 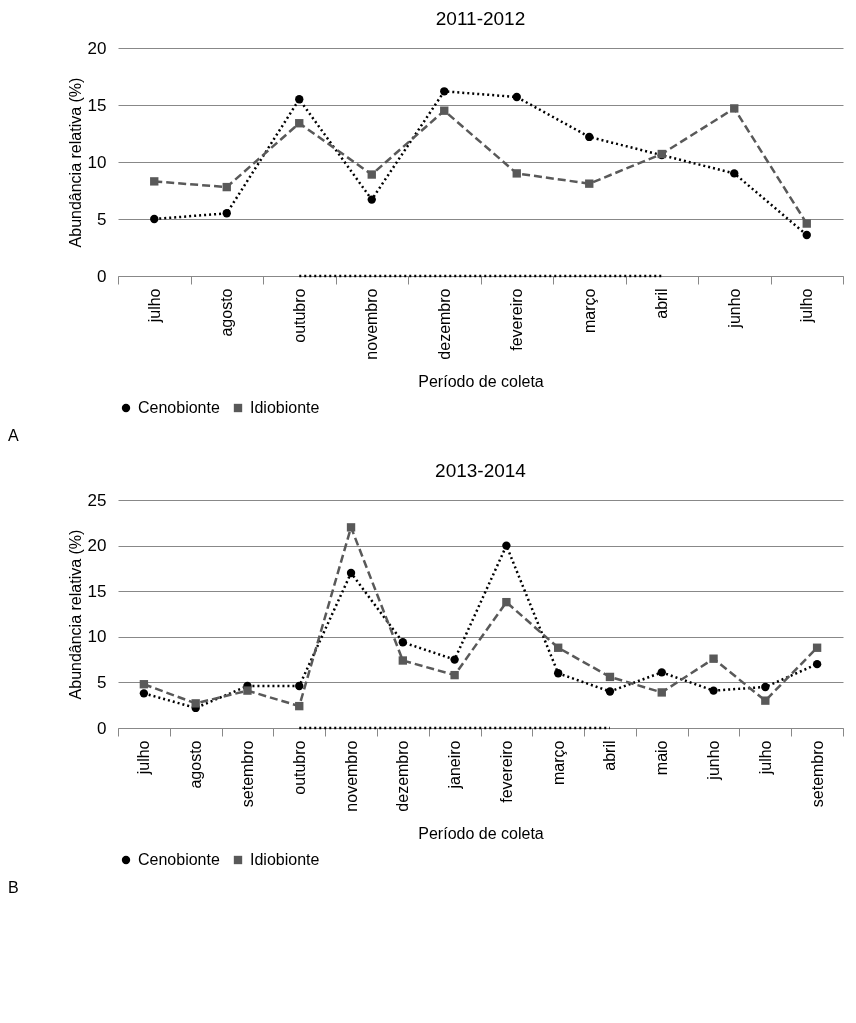 I want to click on text: B, so click(x=13, y=887).